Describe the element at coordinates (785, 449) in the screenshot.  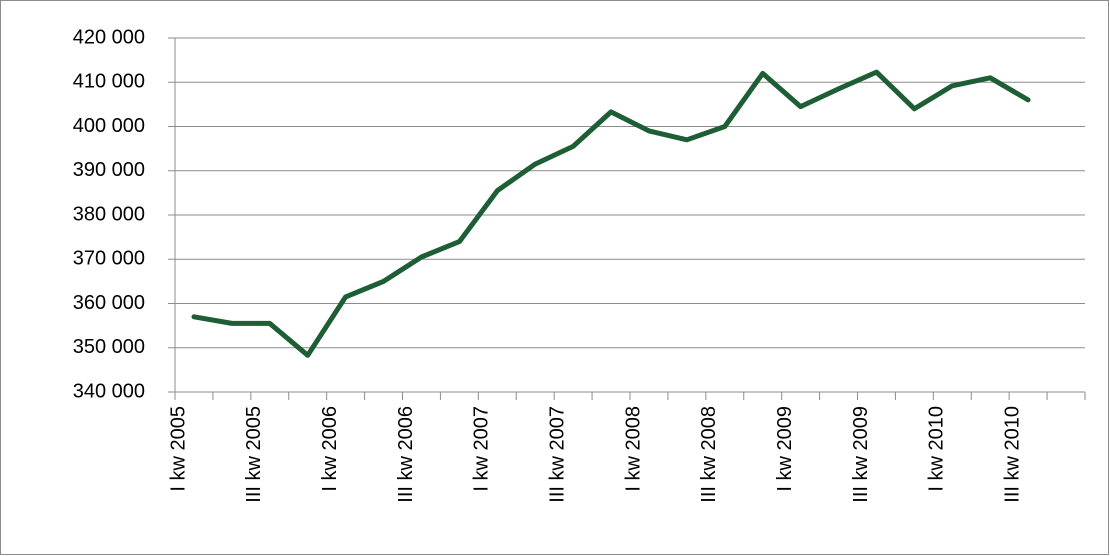
I see `x-tick-label: I kw 2009` at that location.